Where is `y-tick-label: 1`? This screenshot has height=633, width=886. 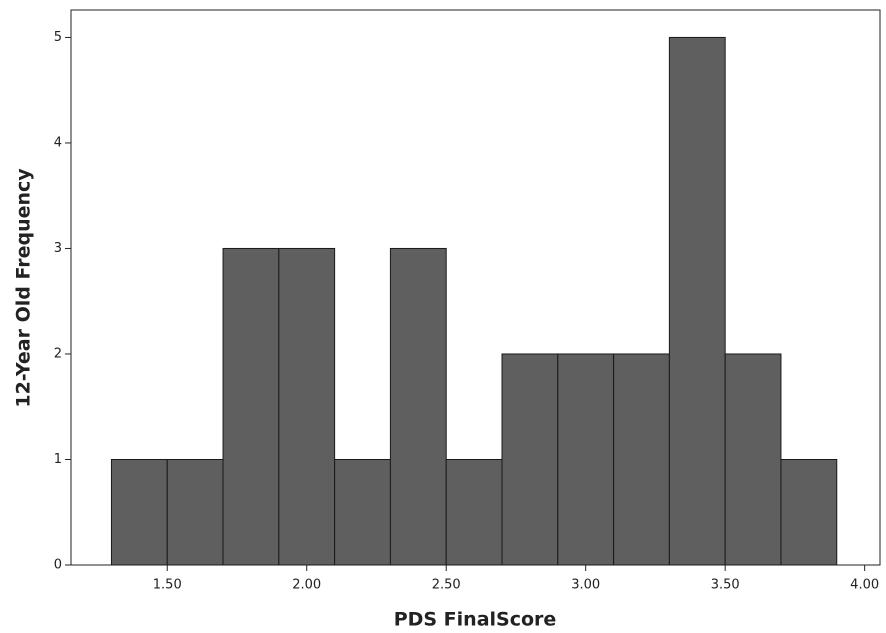 y-tick-label: 1 is located at coordinates (58, 459).